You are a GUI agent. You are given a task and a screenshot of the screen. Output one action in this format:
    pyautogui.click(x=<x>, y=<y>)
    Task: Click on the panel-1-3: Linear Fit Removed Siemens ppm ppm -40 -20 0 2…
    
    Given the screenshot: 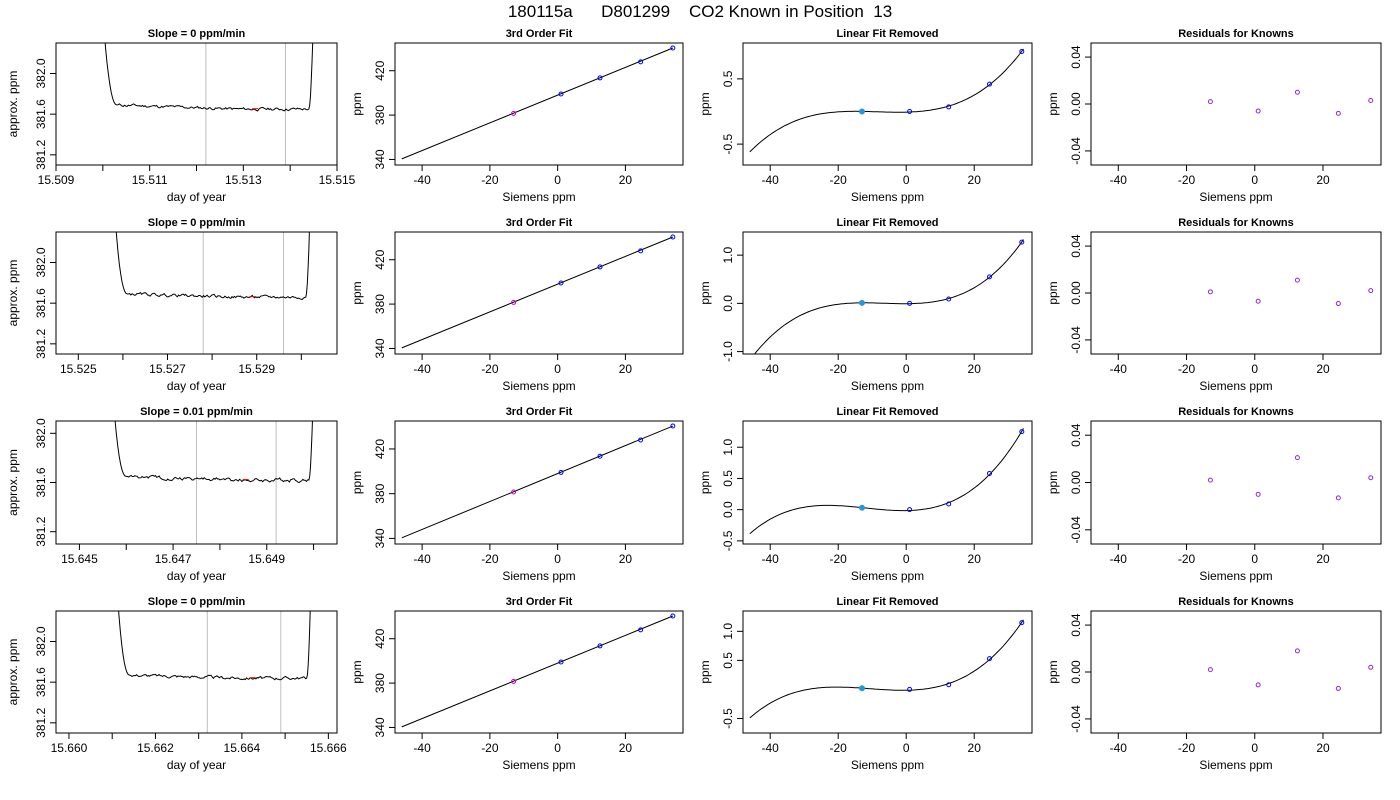 What is the action you would take?
    pyautogui.click(x=865, y=116)
    